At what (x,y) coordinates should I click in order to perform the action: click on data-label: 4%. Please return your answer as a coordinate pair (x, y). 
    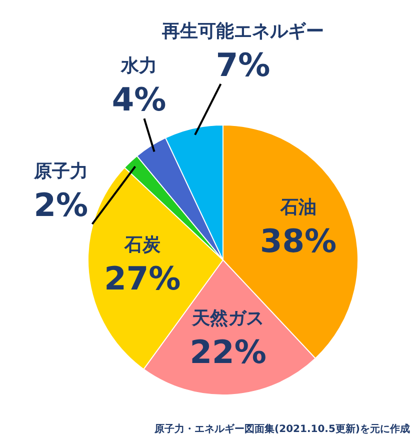
    Looking at the image, I should click on (139, 99).